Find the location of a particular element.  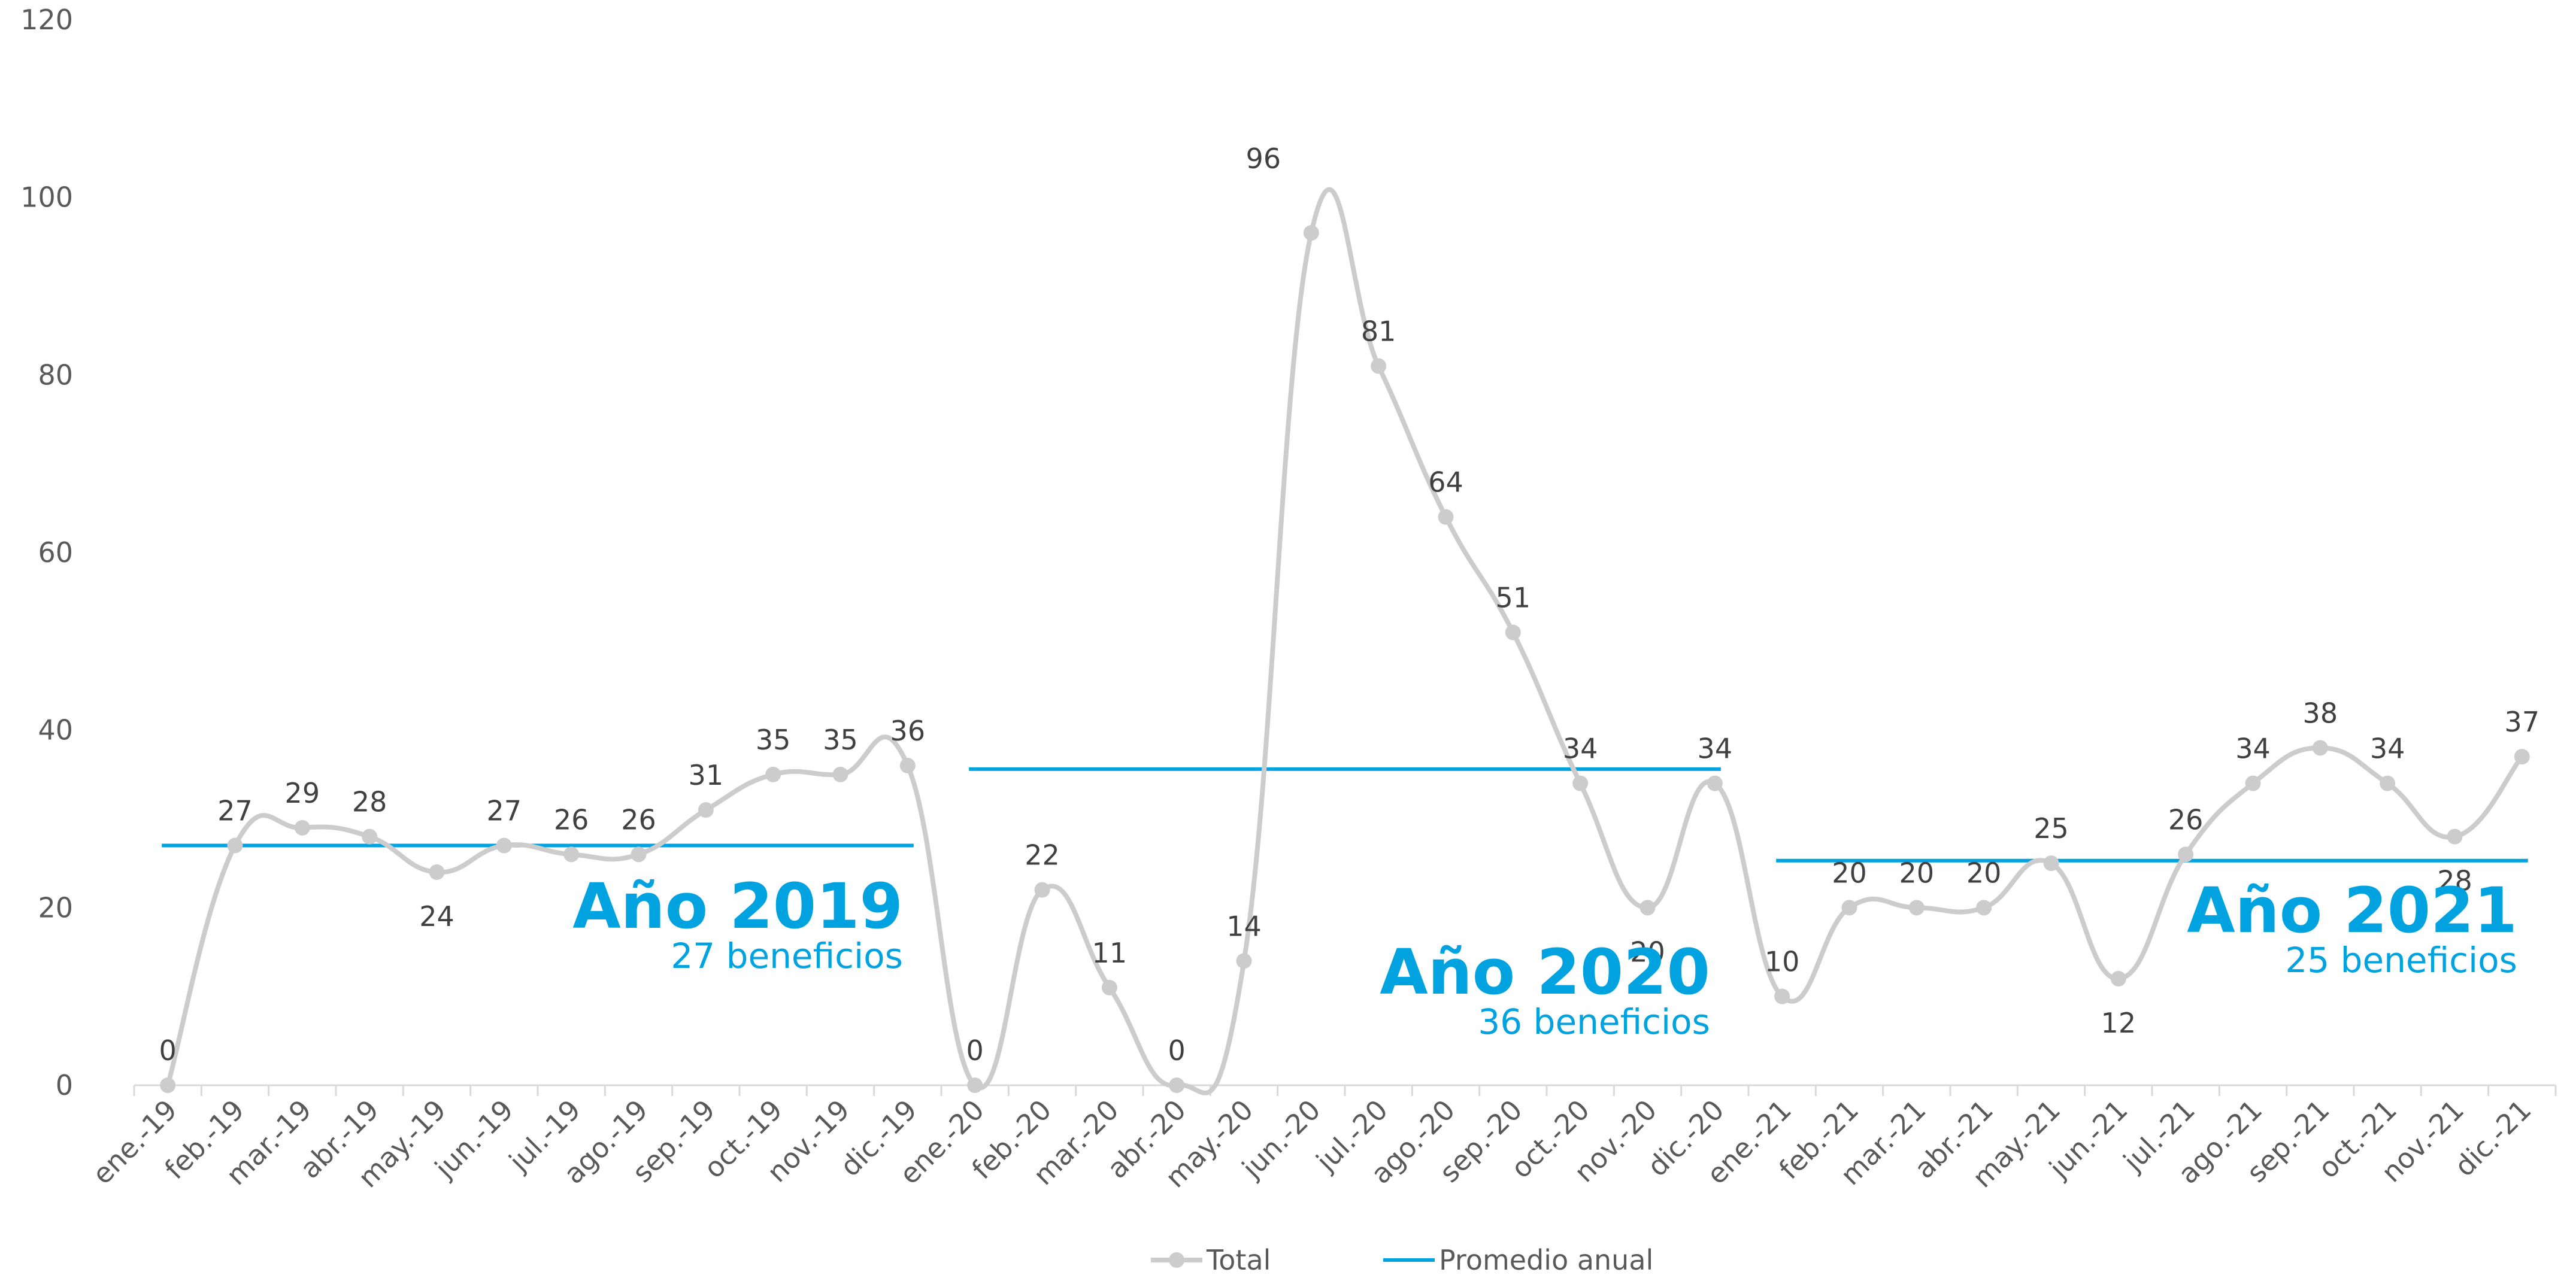

legend-average-label: Promedio anual is located at coordinates (1546, 1259).